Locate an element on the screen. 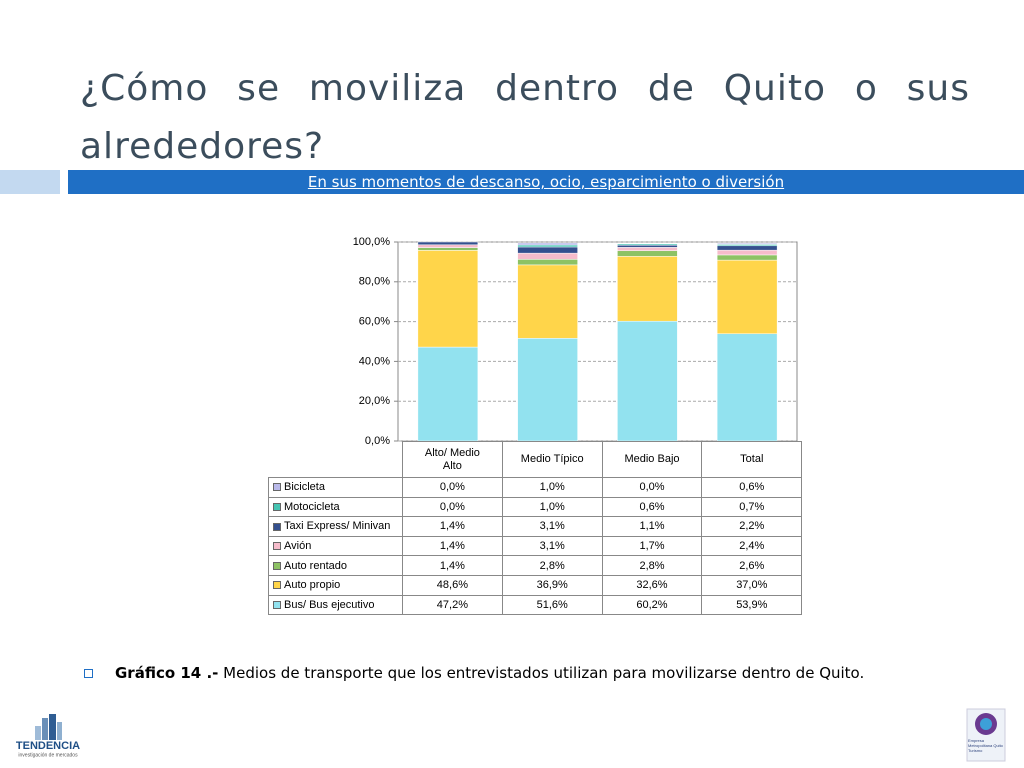  table-row: Bicicleta 0,0% 1,0% 0,0% 0,6% is located at coordinates (535, 487).